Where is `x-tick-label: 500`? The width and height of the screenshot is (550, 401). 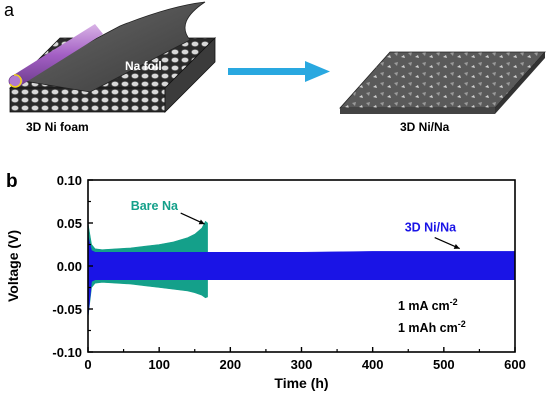
x-tick-label: 500 is located at coordinates (444, 364).